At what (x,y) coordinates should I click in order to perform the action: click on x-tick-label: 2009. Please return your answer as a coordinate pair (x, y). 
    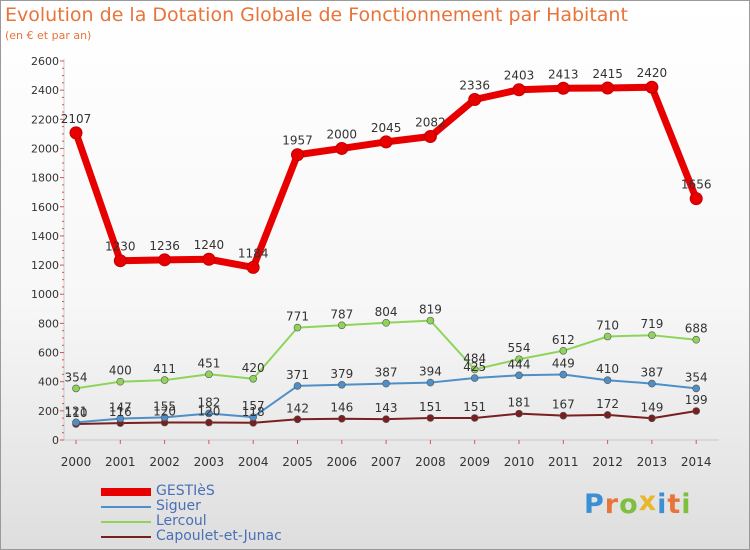
    Looking at the image, I should click on (474, 462).